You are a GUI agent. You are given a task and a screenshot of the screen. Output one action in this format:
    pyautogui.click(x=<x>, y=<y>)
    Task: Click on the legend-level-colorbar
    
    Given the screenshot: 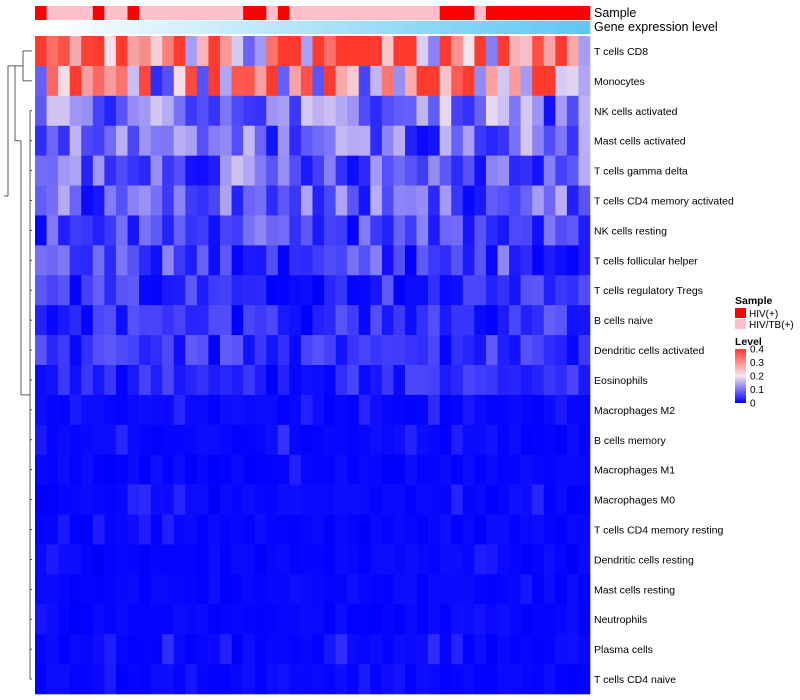 What is the action you would take?
    pyautogui.click(x=740, y=376)
    